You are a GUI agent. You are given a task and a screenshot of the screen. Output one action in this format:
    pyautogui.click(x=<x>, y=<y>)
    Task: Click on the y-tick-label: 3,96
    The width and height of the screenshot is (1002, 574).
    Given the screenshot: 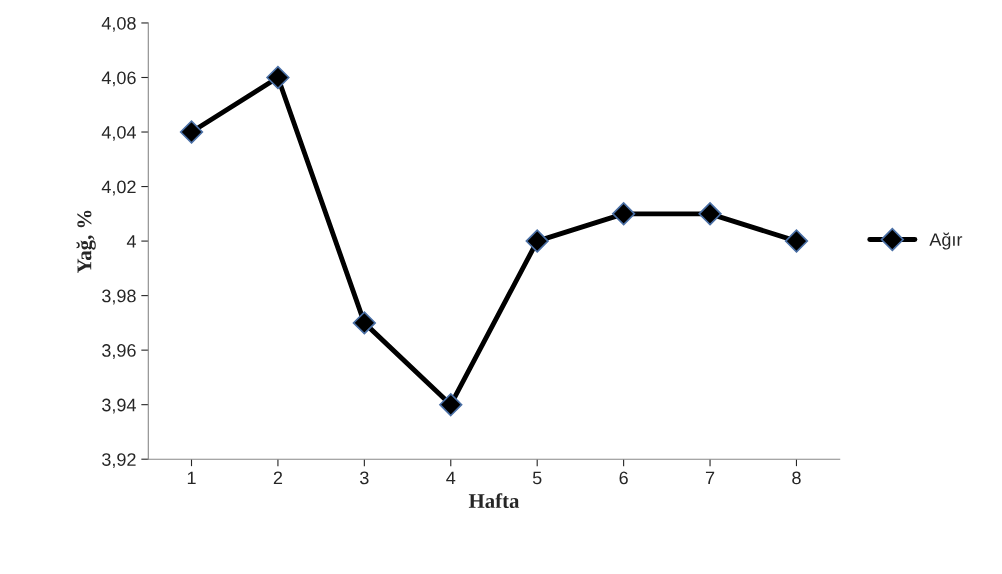 What is the action you would take?
    pyautogui.click(x=119, y=351)
    